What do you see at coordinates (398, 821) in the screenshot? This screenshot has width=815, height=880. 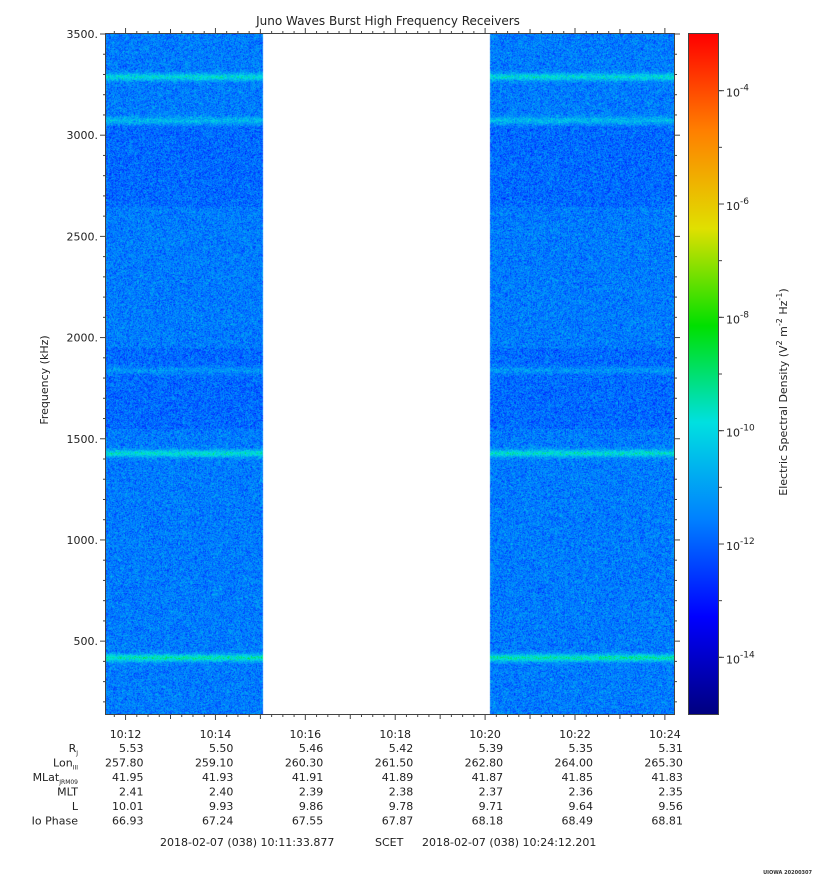 I see `ephemeris-value: 67.87` at bounding box center [398, 821].